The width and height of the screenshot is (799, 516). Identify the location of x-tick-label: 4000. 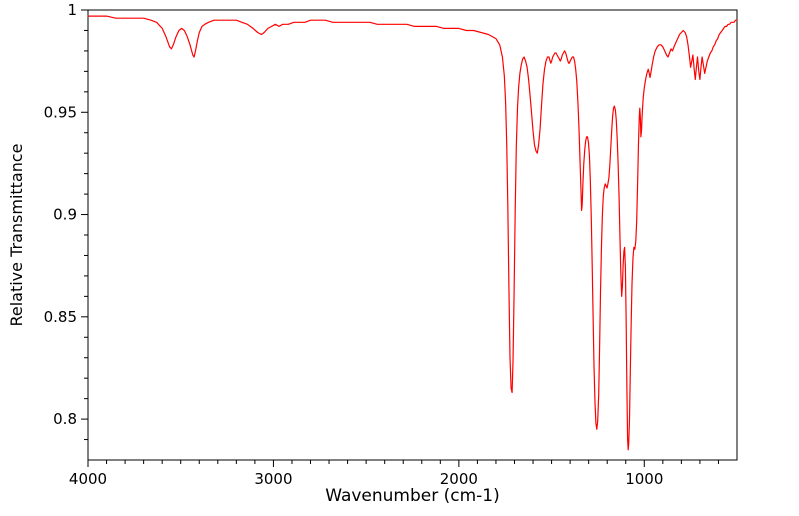
(88, 479).